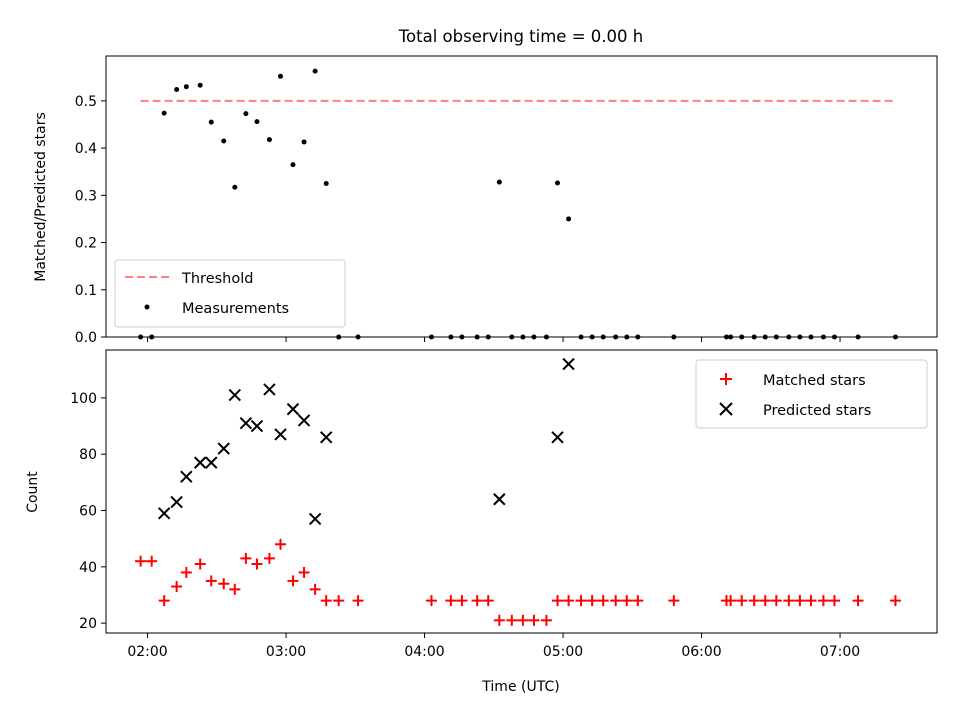 The image size is (960, 720). I want to click on legend-predicted-label: Predicted stars, so click(817, 411).